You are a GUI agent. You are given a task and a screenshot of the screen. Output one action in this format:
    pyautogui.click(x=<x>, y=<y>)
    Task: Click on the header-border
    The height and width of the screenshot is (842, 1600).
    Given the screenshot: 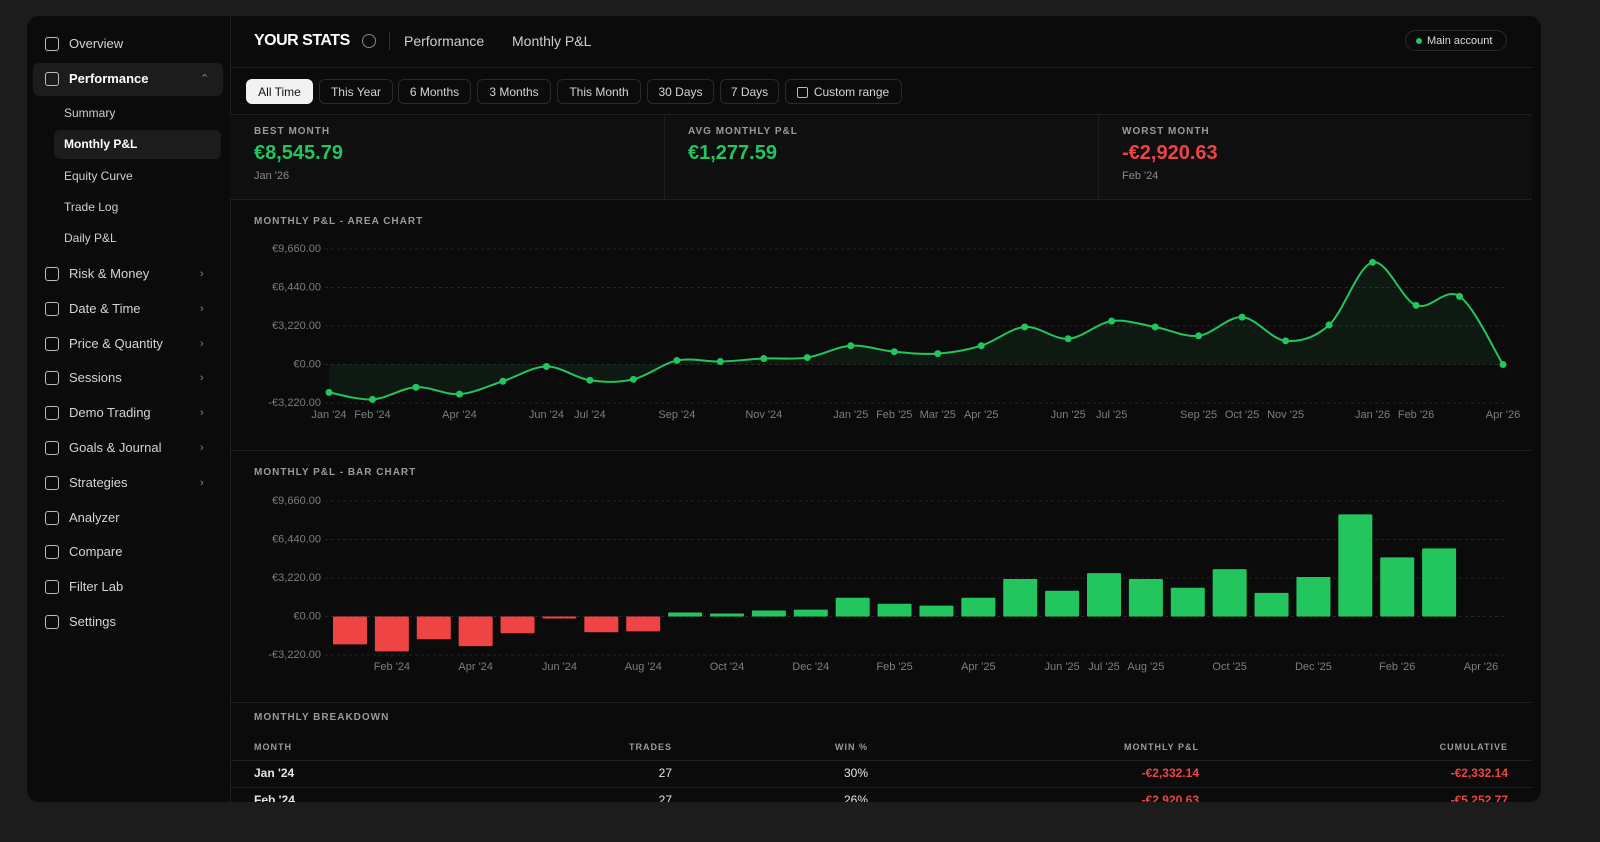 What is the action you would take?
    pyautogui.click(x=881, y=67)
    